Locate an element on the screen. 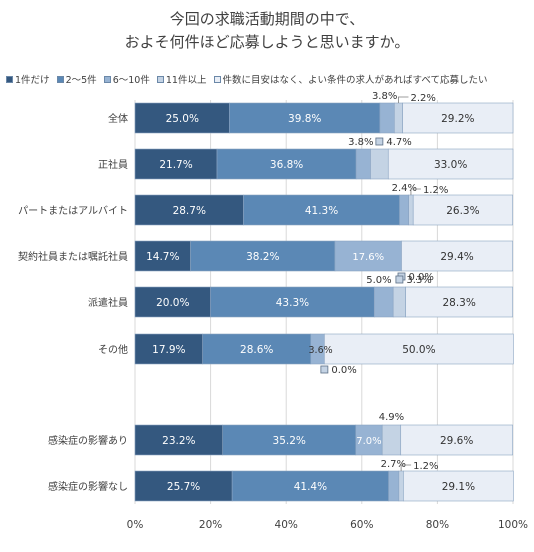 The image size is (534, 552). chart-title-line1: 今回の求職活動期間の中で、 is located at coordinates (267, 19).